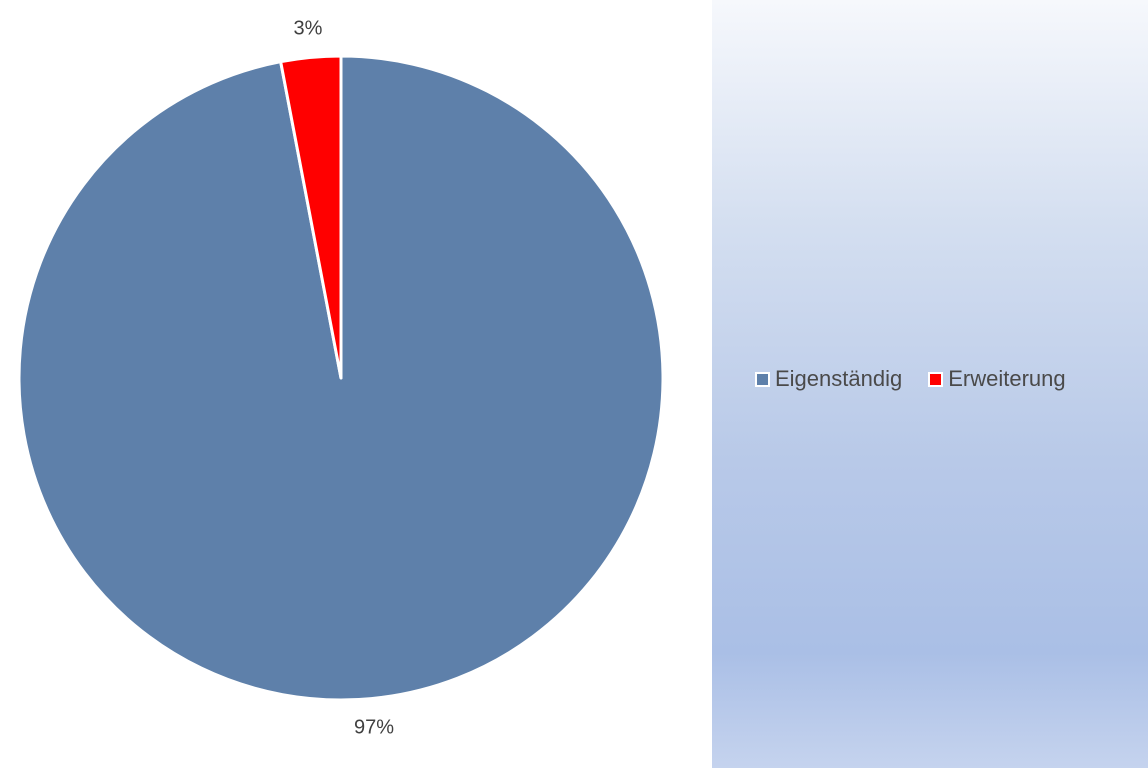  Describe the element at coordinates (936, 379) in the screenshot. I see `legend-swatch-erweiterung` at that location.